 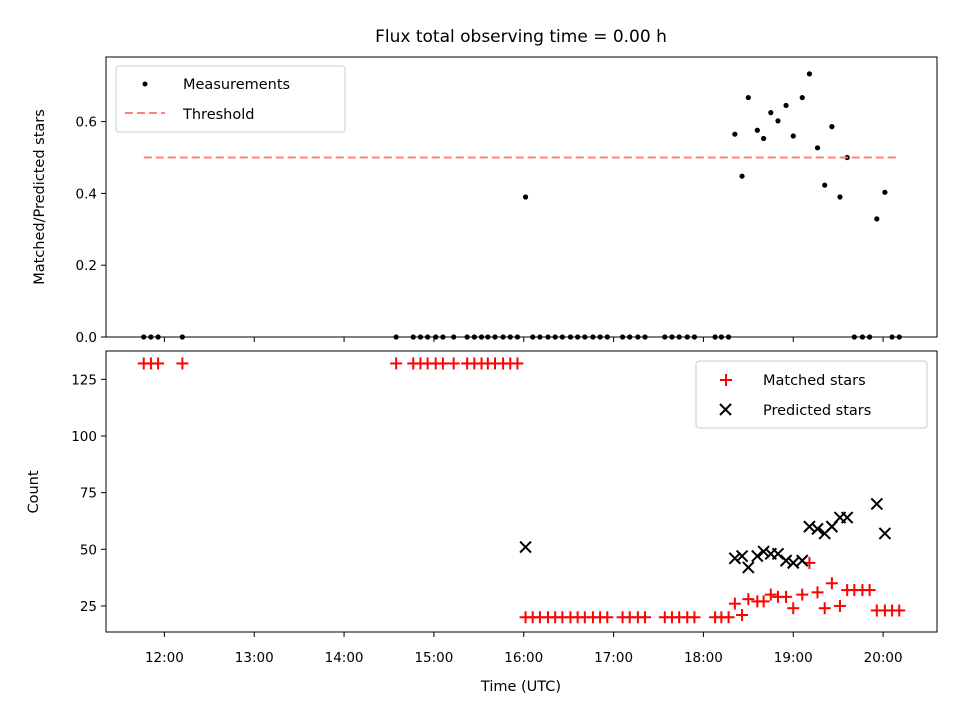 What do you see at coordinates (883, 658) in the screenshot?
I see `x-tick-label: 20:00` at bounding box center [883, 658].